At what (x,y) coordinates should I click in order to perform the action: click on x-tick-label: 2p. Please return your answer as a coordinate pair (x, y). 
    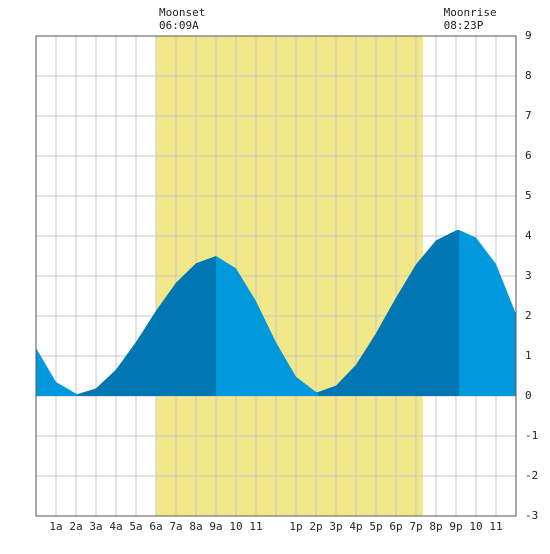
    Looking at the image, I should click on (315, 526).